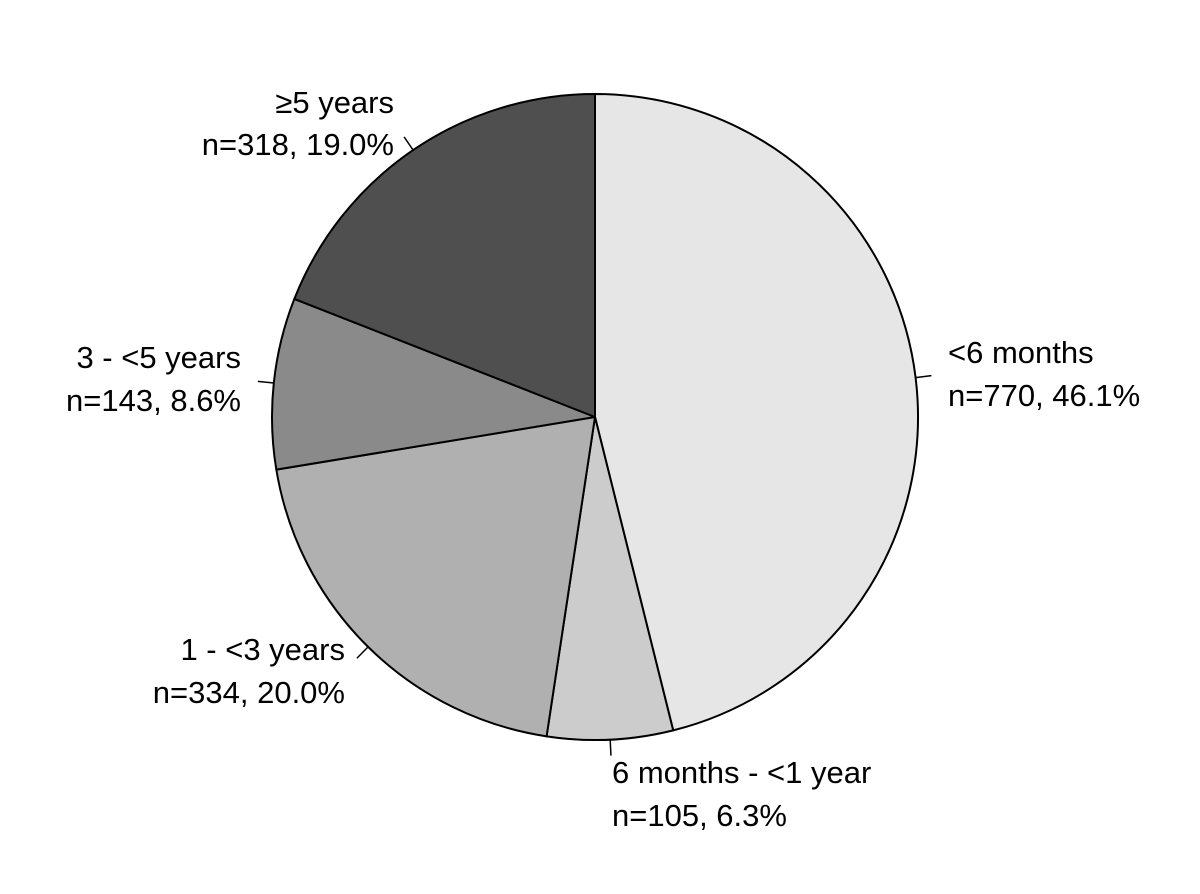  I want to click on slice-value-label-3-lt-5-years: n=143, 8.6%, so click(153, 400).